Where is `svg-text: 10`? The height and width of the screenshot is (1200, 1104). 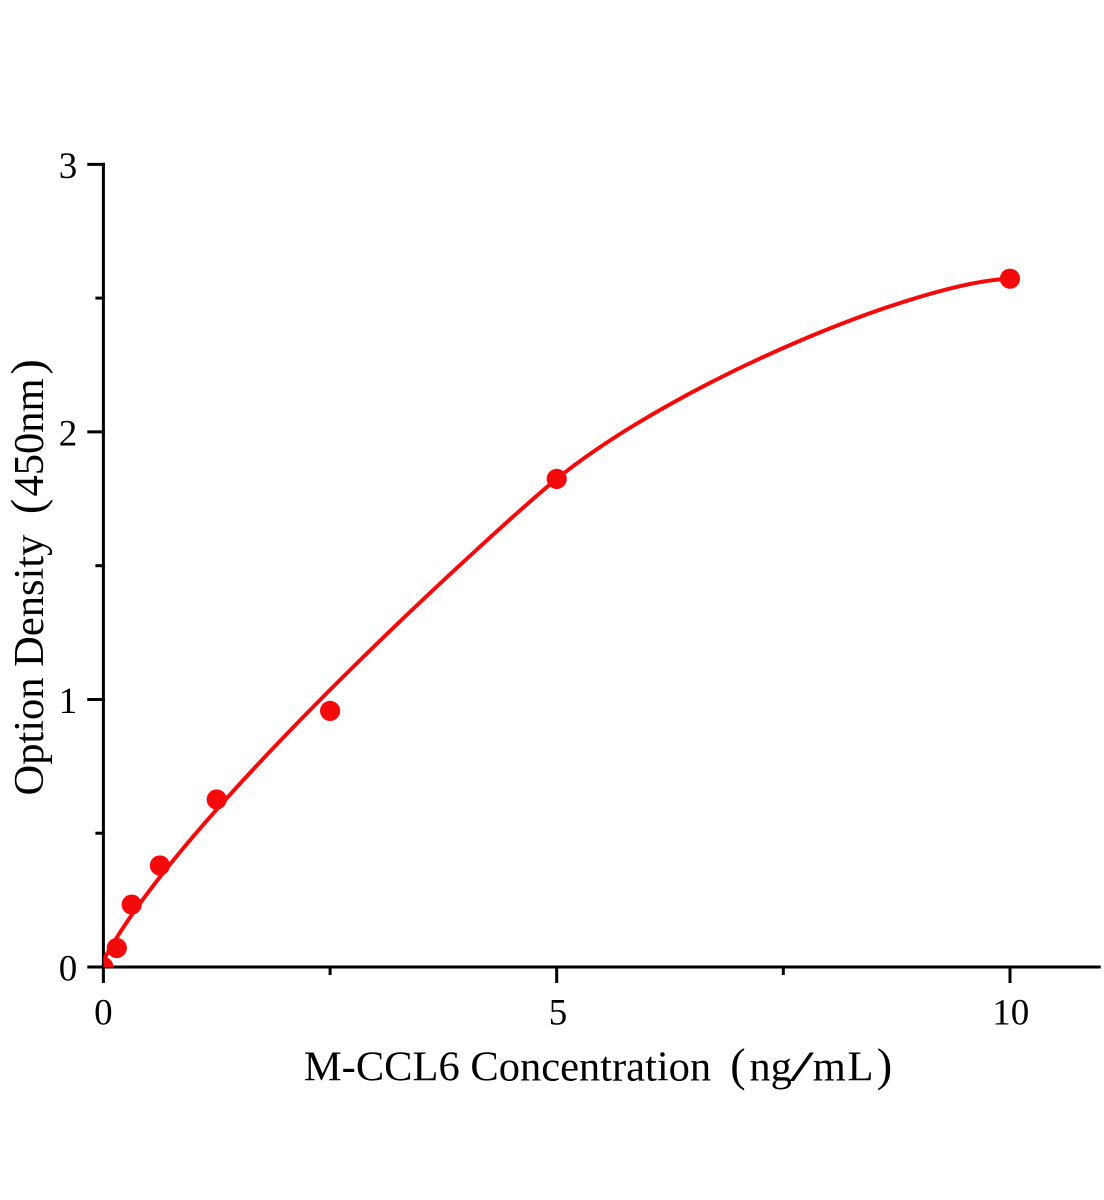
svg-text: 10 is located at coordinates (1010, 1013).